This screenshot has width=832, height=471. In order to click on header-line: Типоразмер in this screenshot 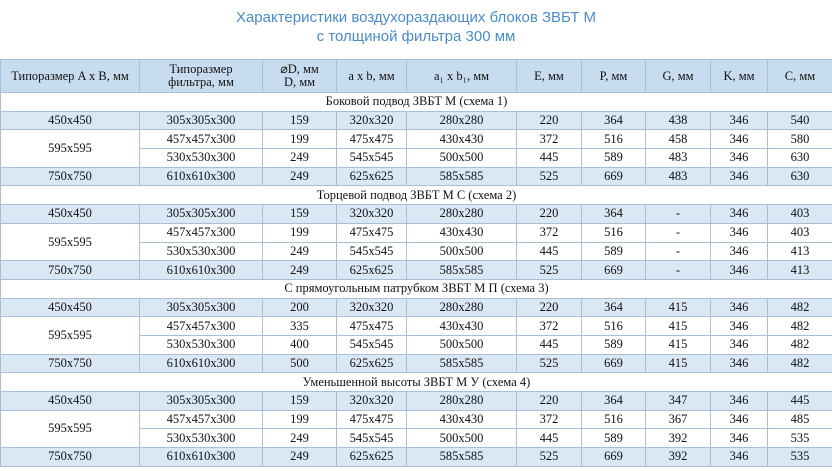, I will do `click(201, 69)`.